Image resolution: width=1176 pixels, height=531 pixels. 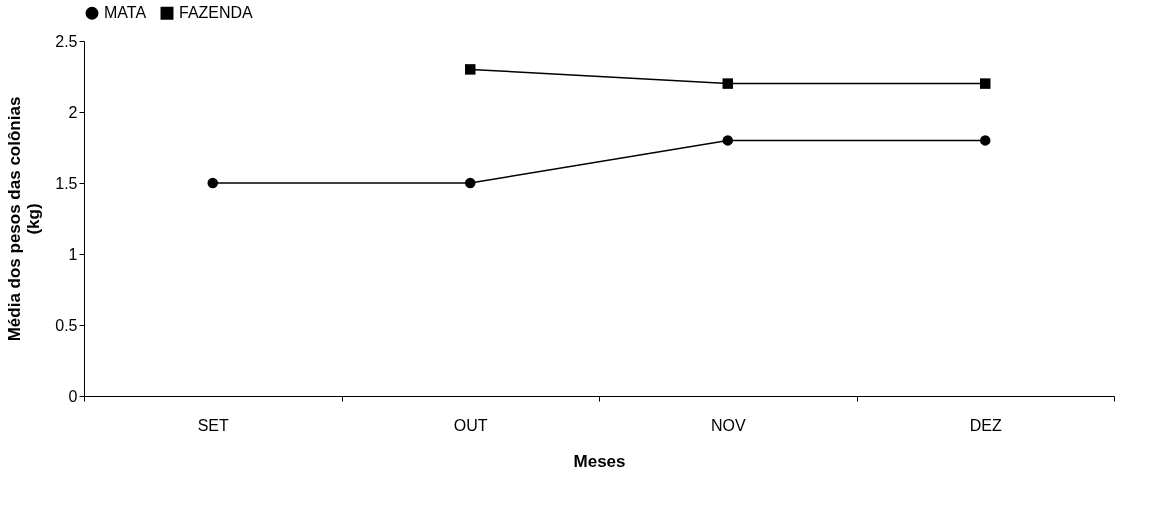 What do you see at coordinates (73, 396) in the screenshot?
I see `y-tick-label: 0` at bounding box center [73, 396].